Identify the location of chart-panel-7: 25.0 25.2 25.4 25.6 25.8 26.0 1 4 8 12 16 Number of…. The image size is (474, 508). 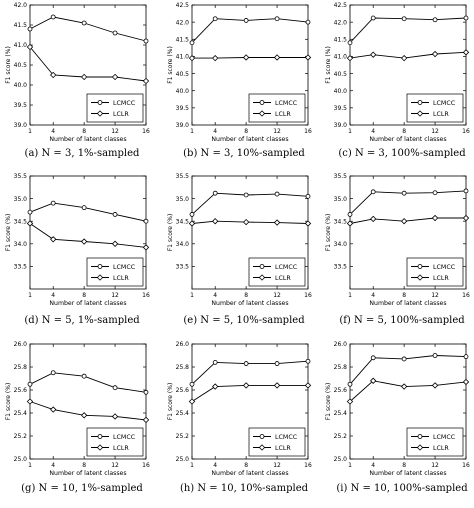
(77, 417).